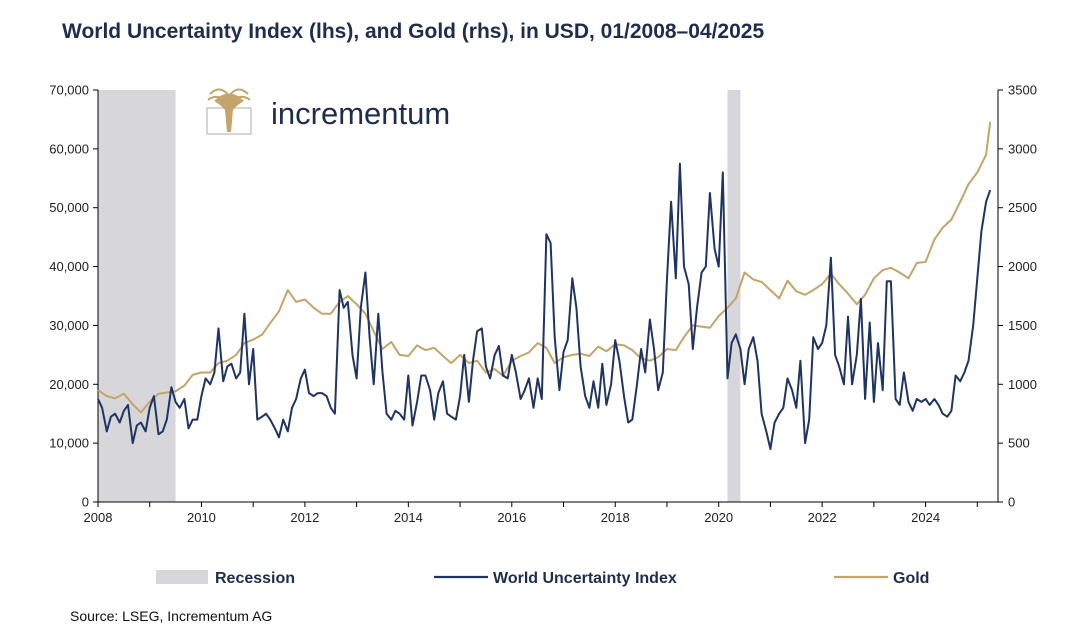 This screenshot has width=1080, height=639. What do you see at coordinates (1022, 384) in the screenshot?
I see `y-right-tick-label: 1000` at bounding box center [1022, 384].